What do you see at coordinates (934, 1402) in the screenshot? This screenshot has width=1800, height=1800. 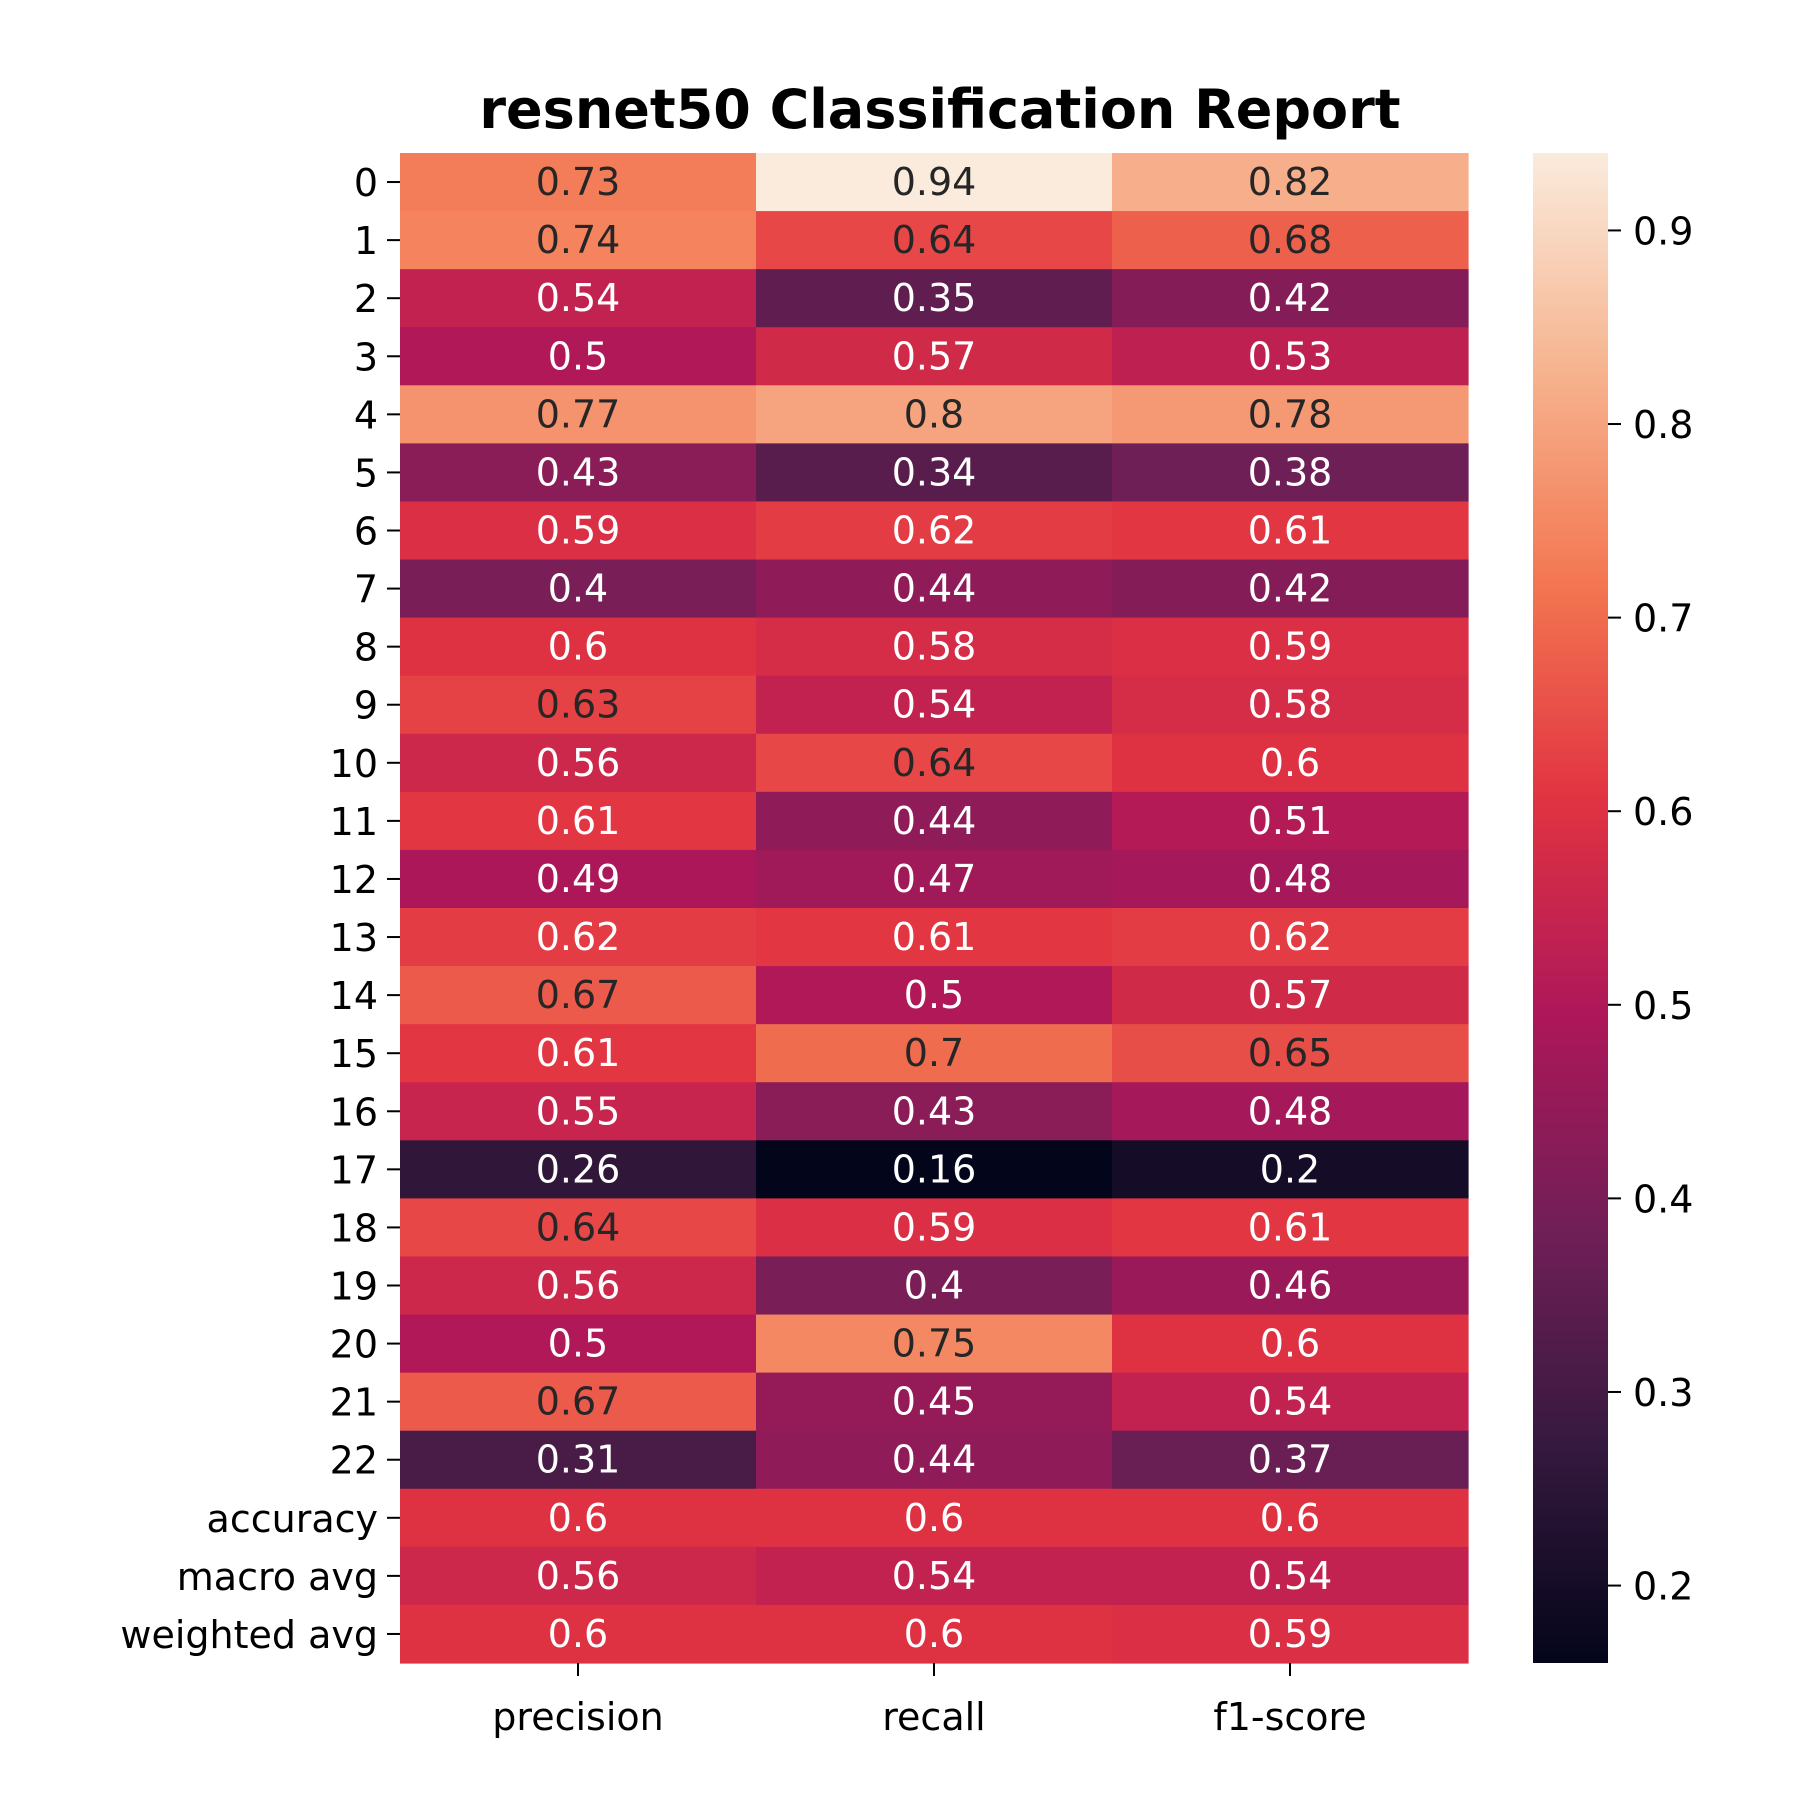 I see `cell-value-label: 0.45` at bounding box center [934, 1402].